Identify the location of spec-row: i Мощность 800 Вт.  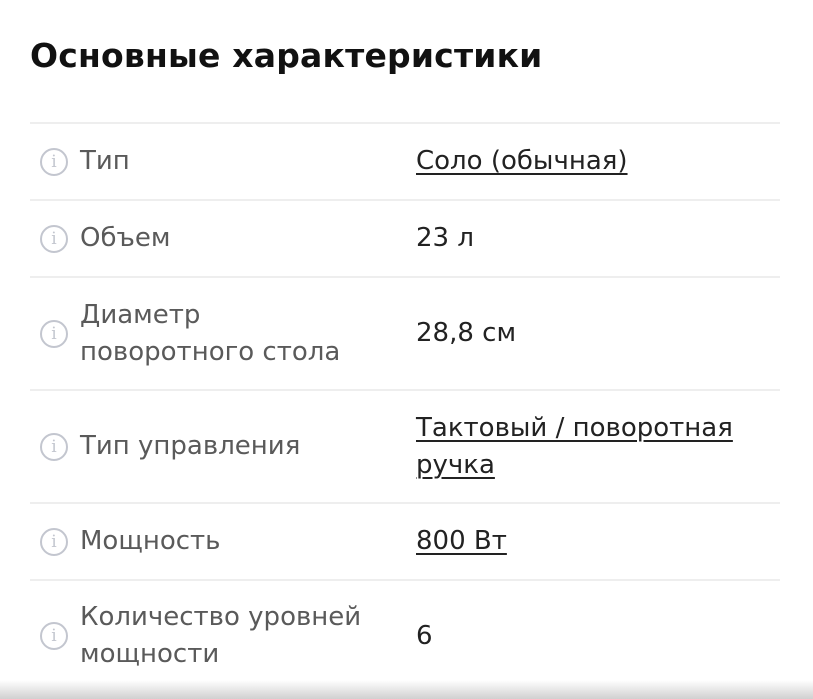
(405, 542).